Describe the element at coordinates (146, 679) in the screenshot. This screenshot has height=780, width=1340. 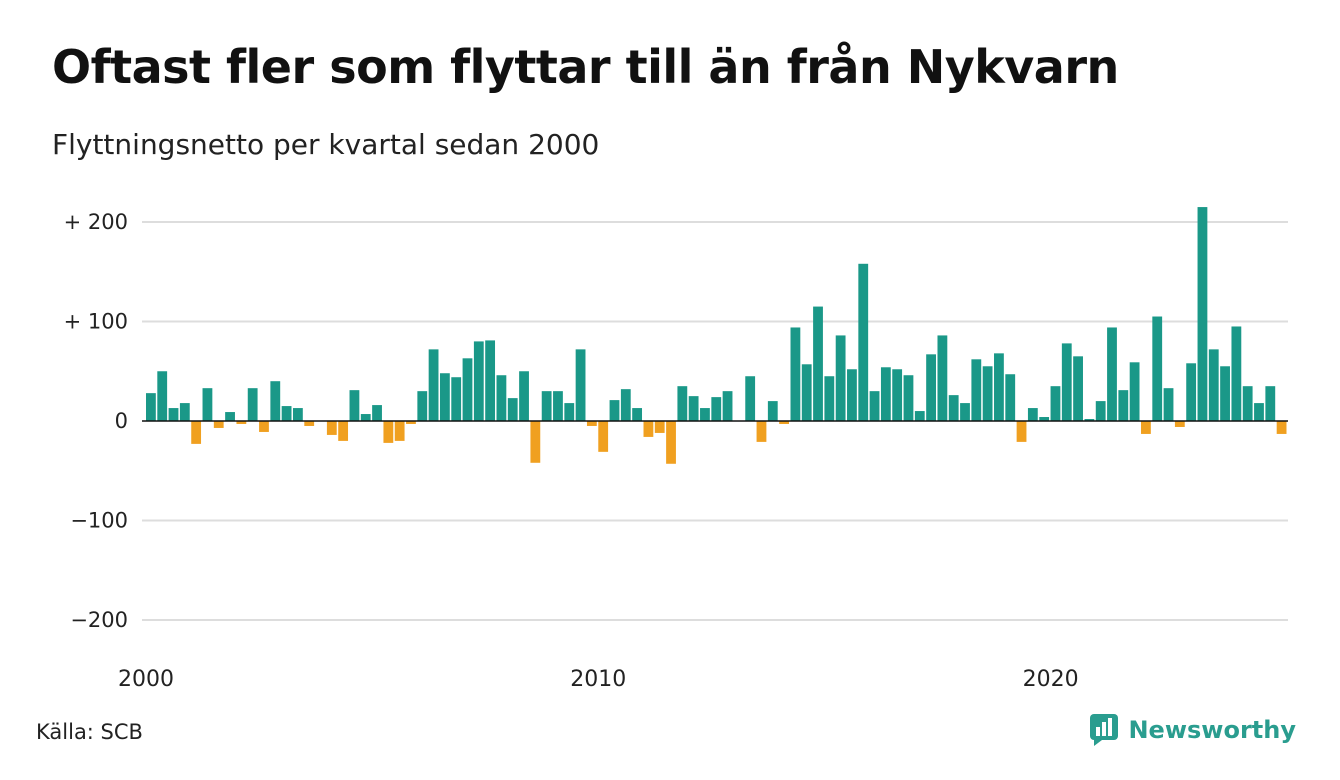
I see `x-tick-label: 2000` at that location.